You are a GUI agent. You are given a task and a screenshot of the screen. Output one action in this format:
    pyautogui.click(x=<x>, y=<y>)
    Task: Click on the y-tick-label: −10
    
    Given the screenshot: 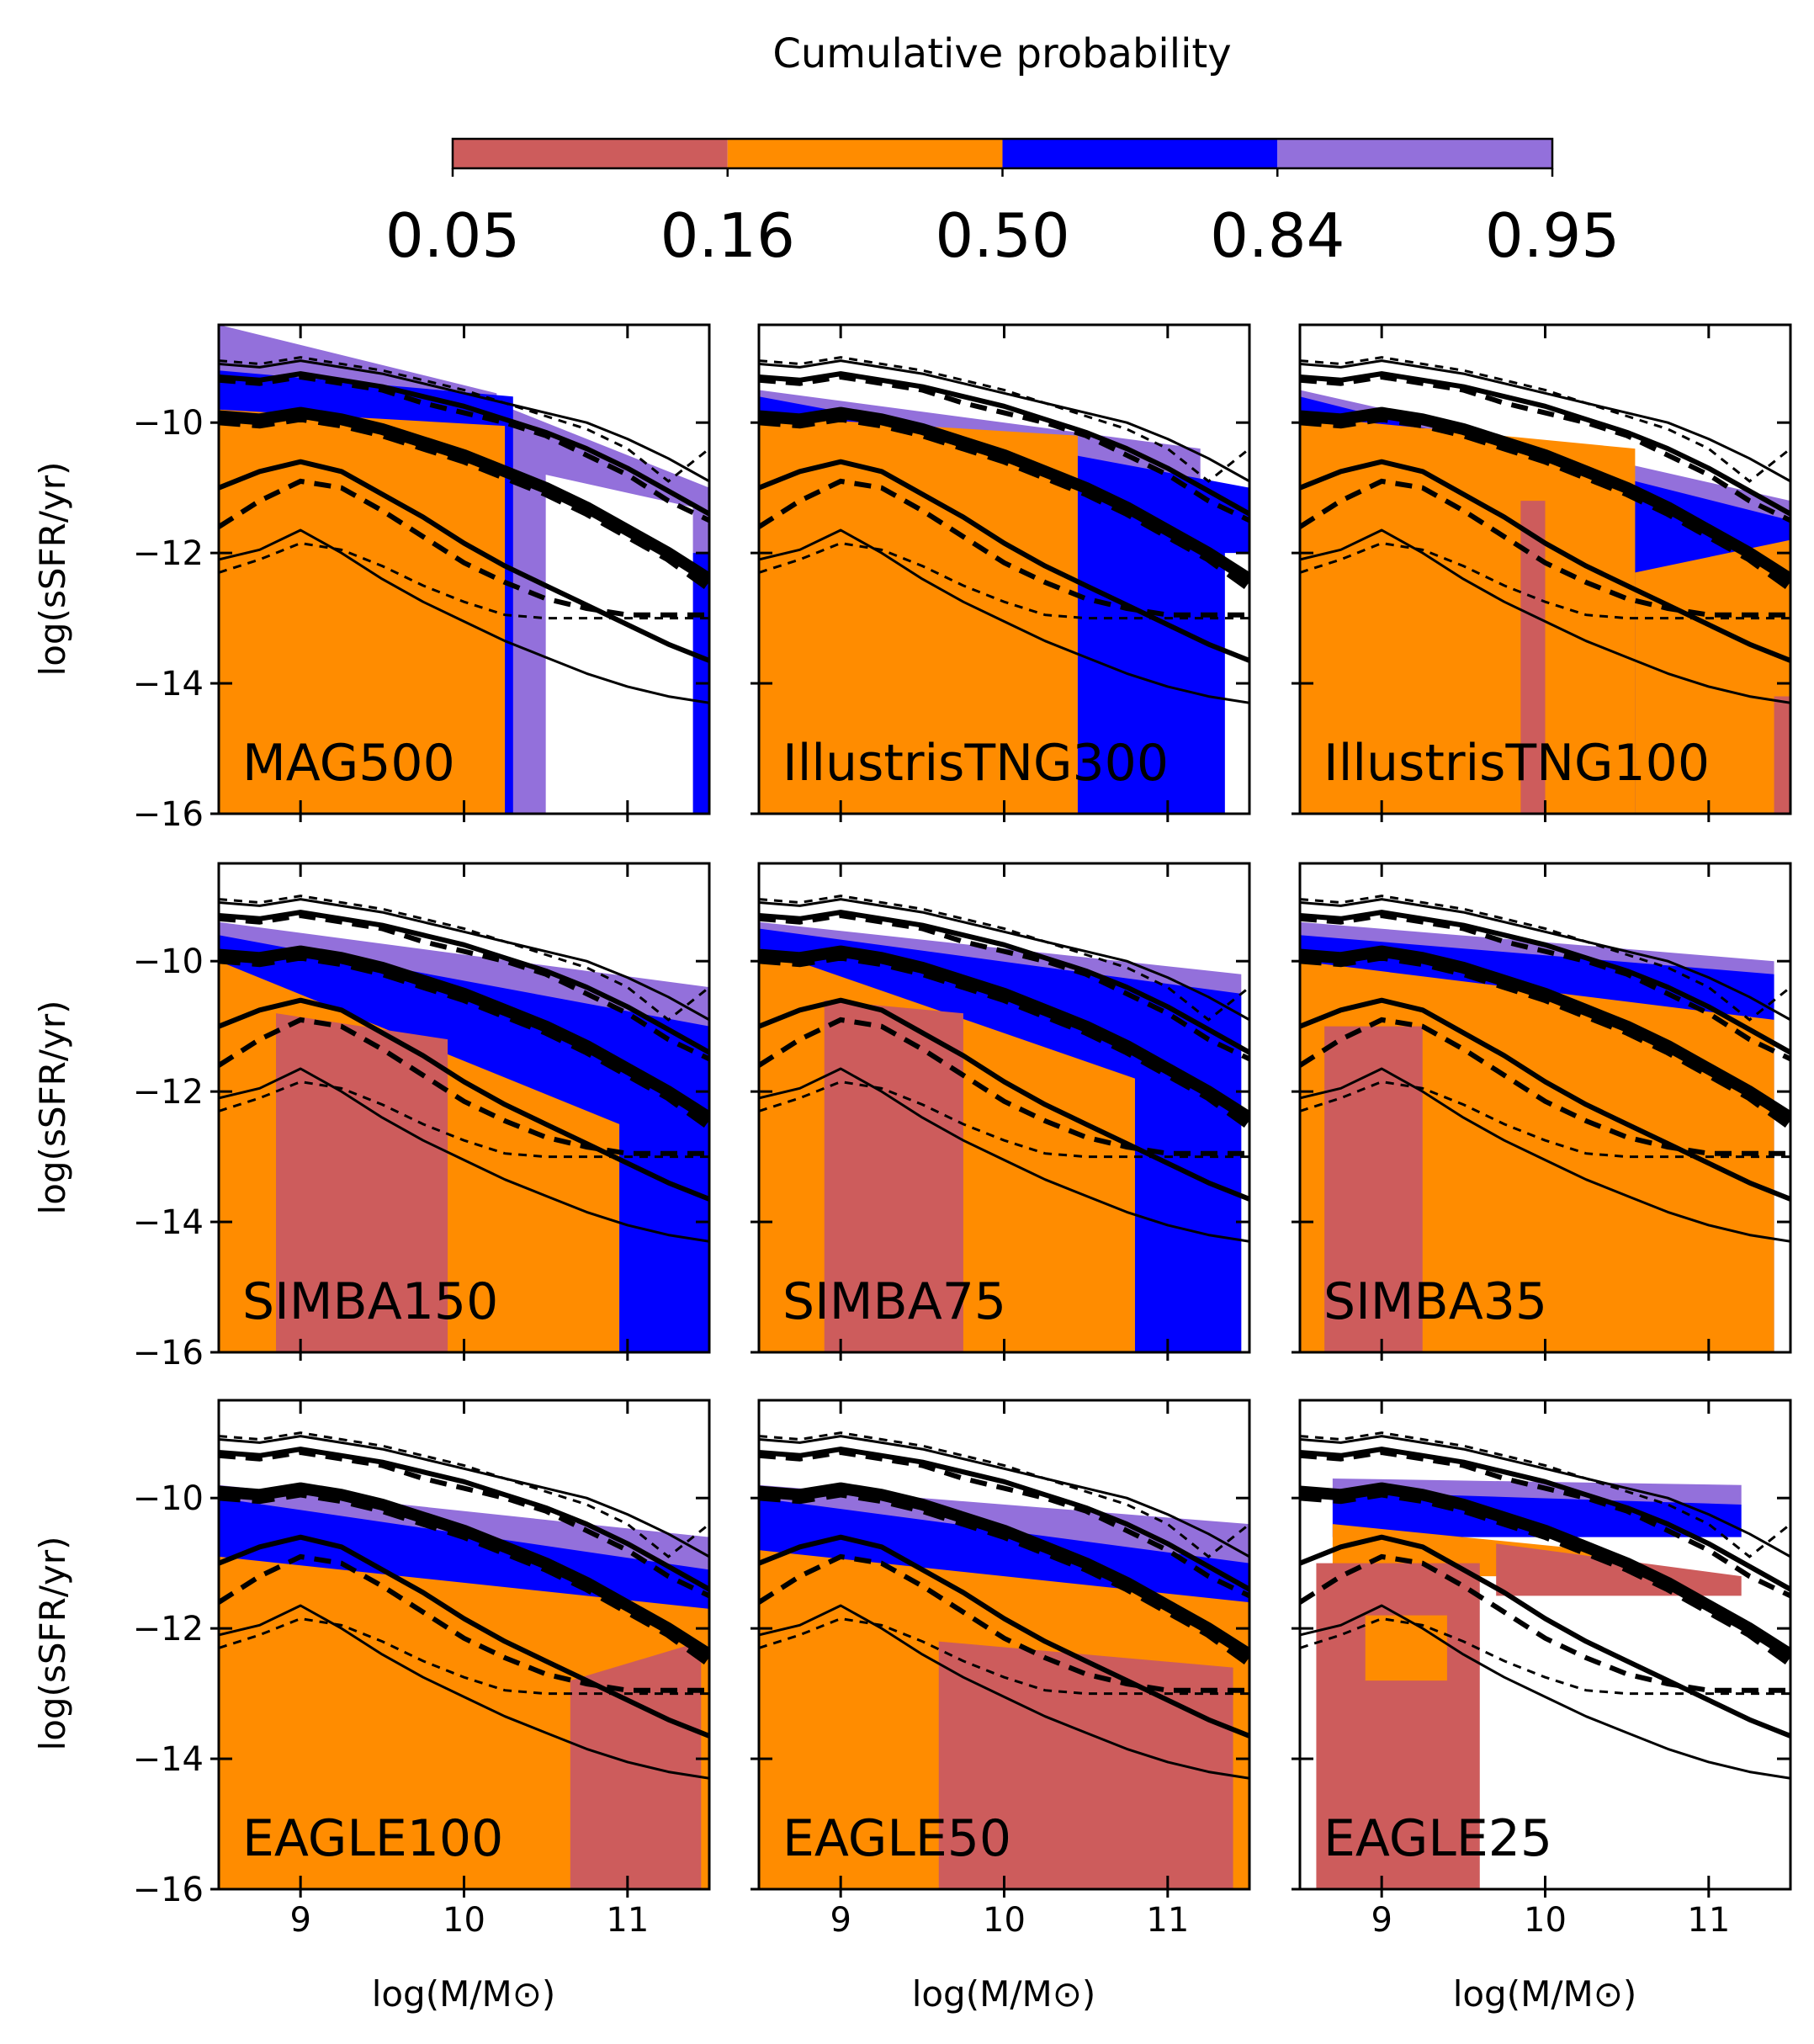 What is the action you would take?
    pyautogui.click(x=168, y=1498)
    